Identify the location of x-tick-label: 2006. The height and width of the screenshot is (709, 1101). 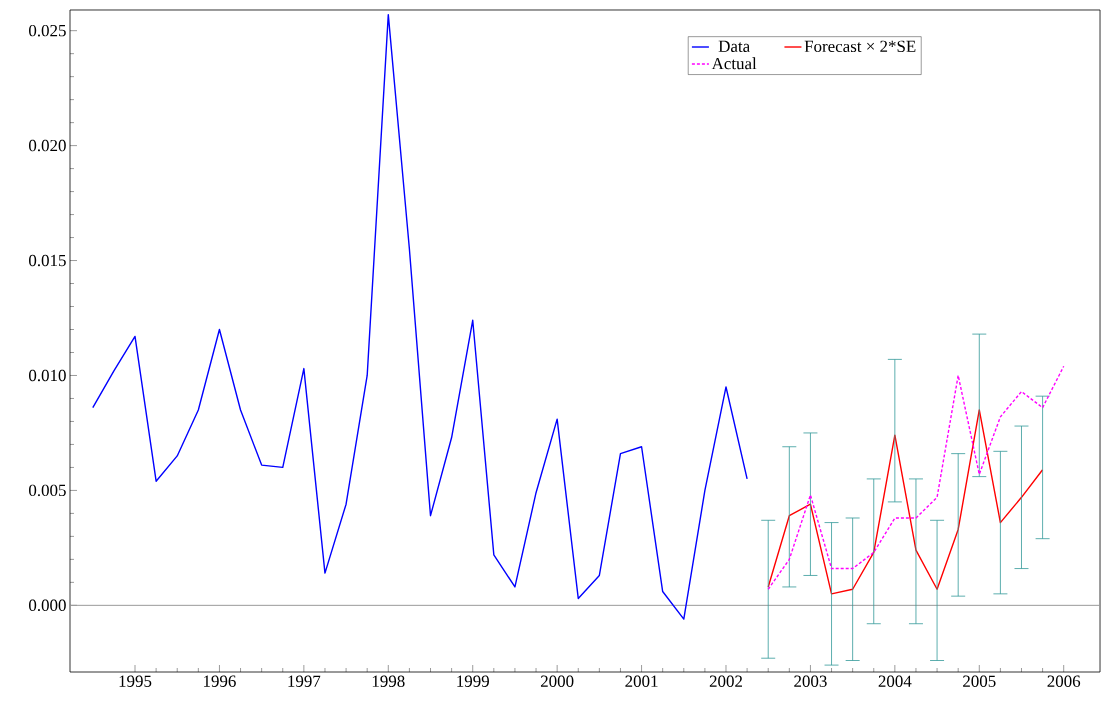
(1064, 681).